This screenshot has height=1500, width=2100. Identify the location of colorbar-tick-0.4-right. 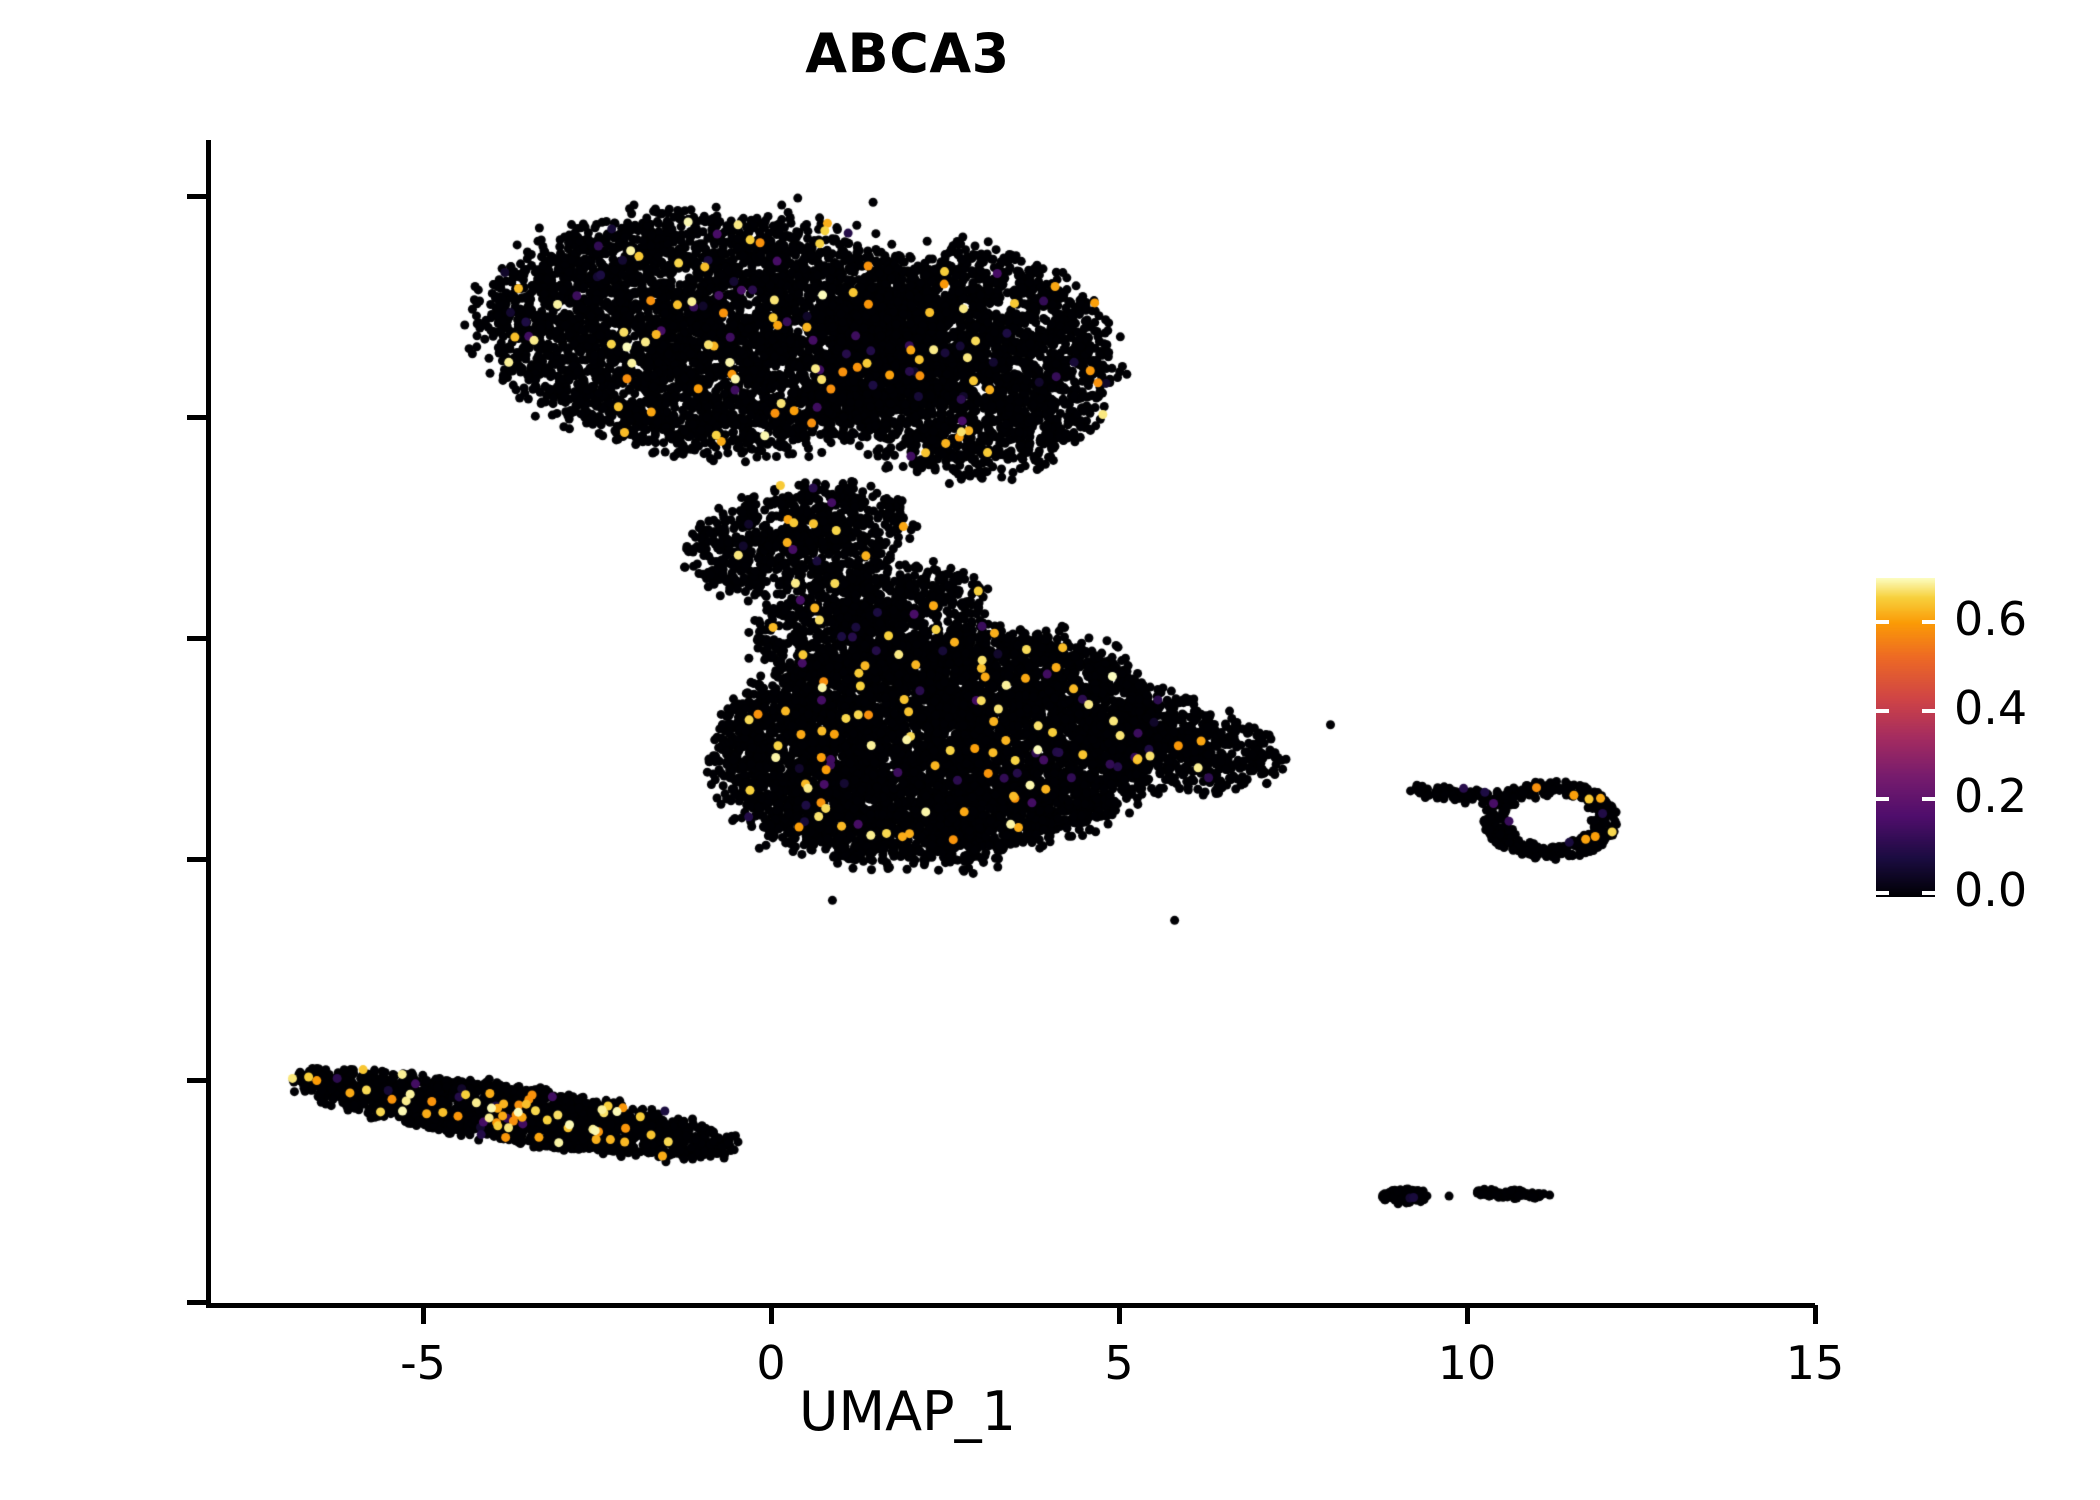
(1928, 711).